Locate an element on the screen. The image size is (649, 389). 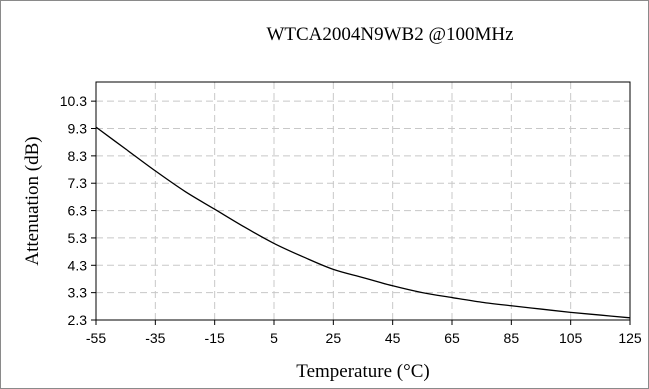
y-tick-label: 7.3 is located at coordinates (78, 183).